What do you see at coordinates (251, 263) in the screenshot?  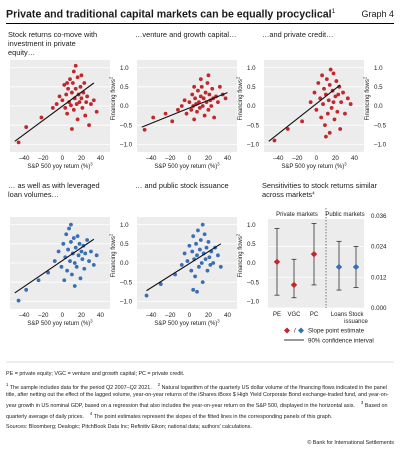 I see `y-tick-label: 0.0` at bounding box center [251, 263].